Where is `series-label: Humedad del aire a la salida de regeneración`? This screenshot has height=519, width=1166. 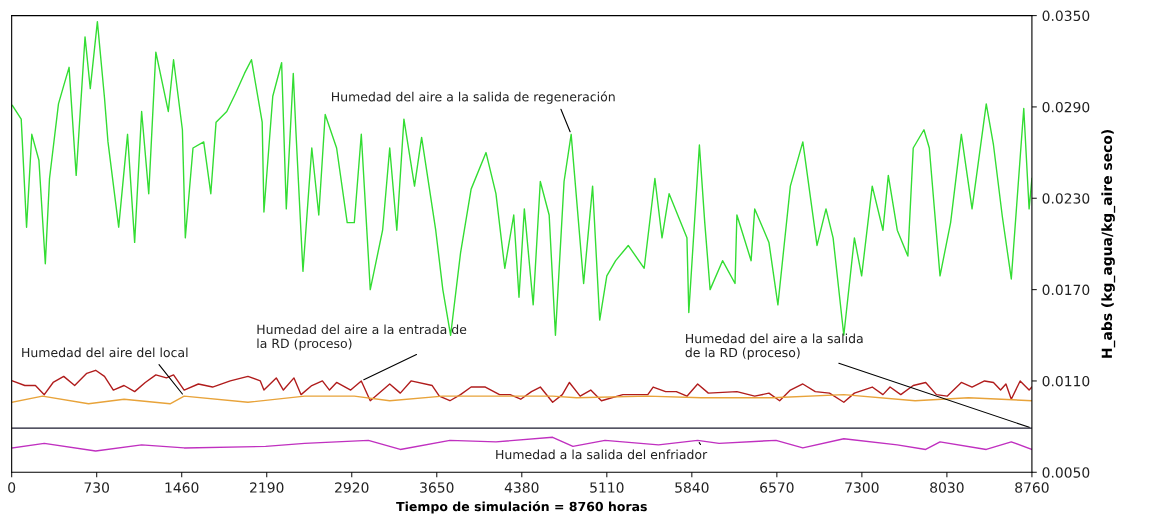
series-label: Humedad del aire a la salida de regeneración is located at coordinates (473, 97).